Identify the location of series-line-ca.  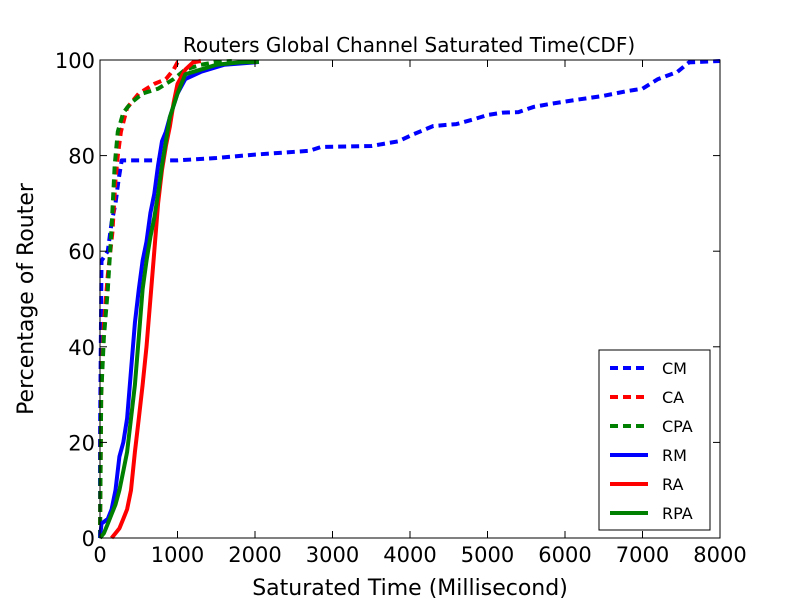
(140, 299).